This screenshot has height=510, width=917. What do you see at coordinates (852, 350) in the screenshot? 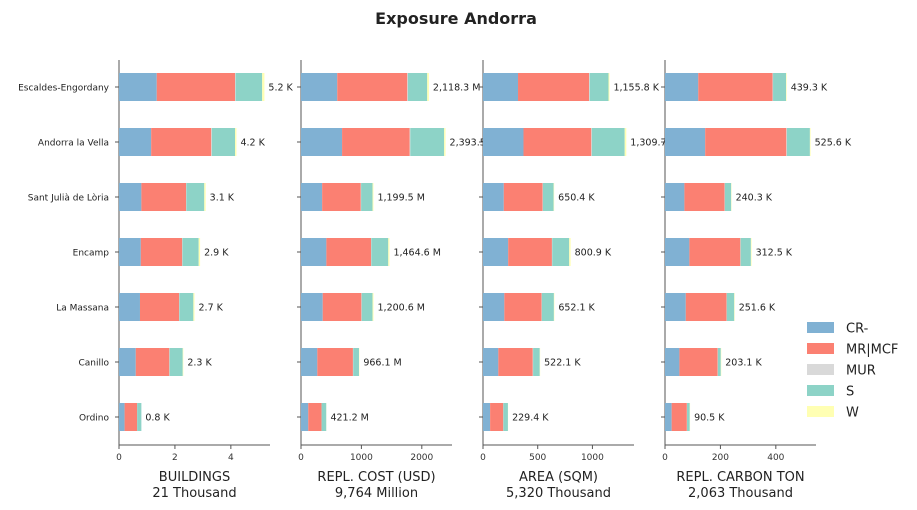
I see `legend-item: MR|MCF` at bounding box center [852, 350].